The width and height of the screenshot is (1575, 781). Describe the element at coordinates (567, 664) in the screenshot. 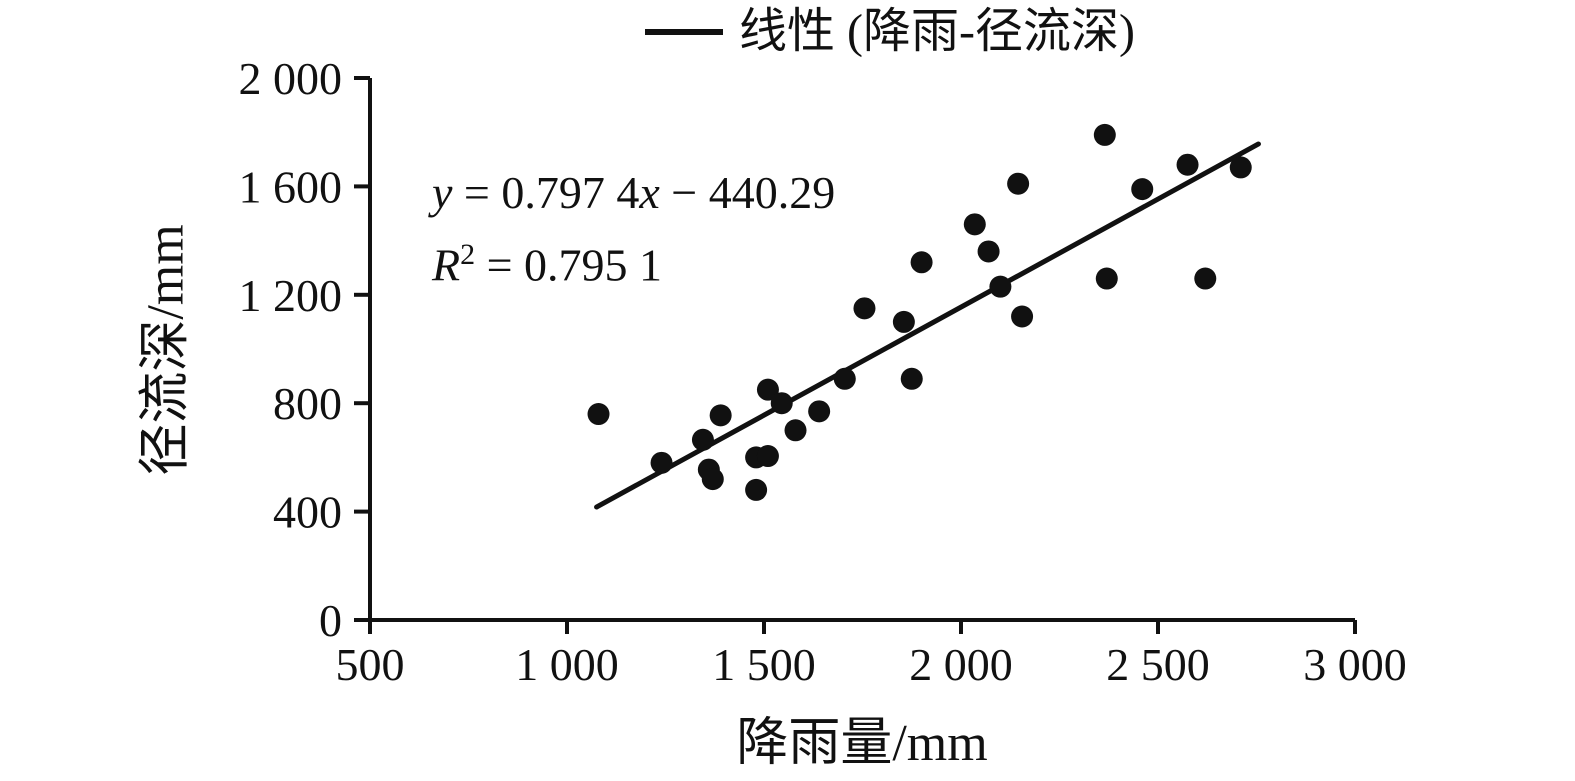

I see `x-tick-label: 1 000` at that location.